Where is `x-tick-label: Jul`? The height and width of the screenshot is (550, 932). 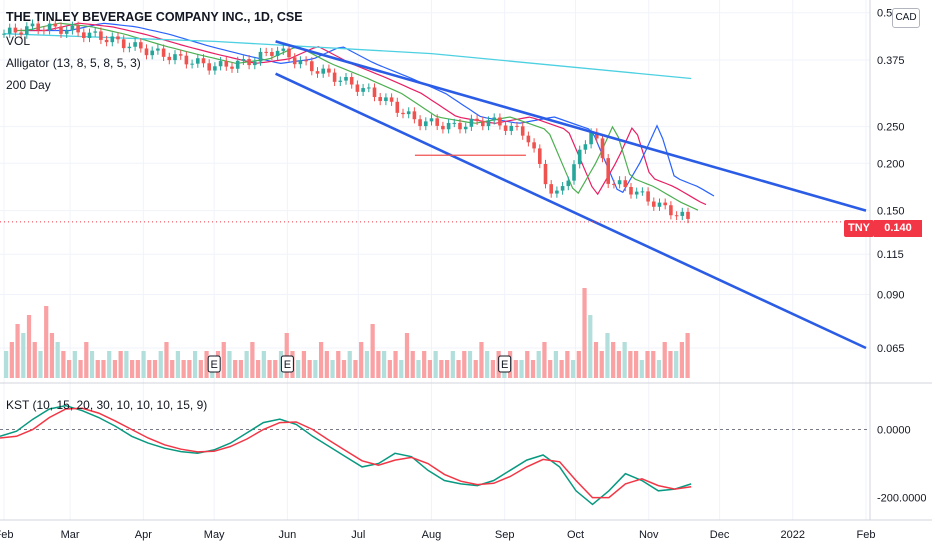 x-tick-label: Jul is located at coordinates (358, 535).